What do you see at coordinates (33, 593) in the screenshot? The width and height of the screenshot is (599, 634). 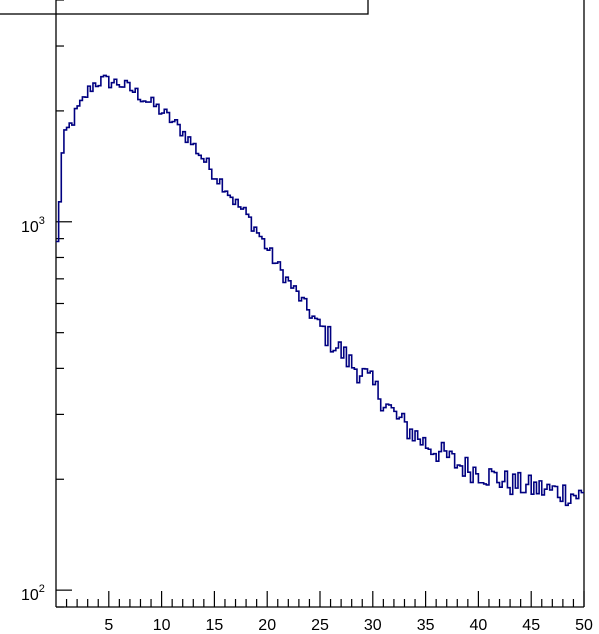 I see `y-tick-label: 10²` at bounding box center [33, 593].